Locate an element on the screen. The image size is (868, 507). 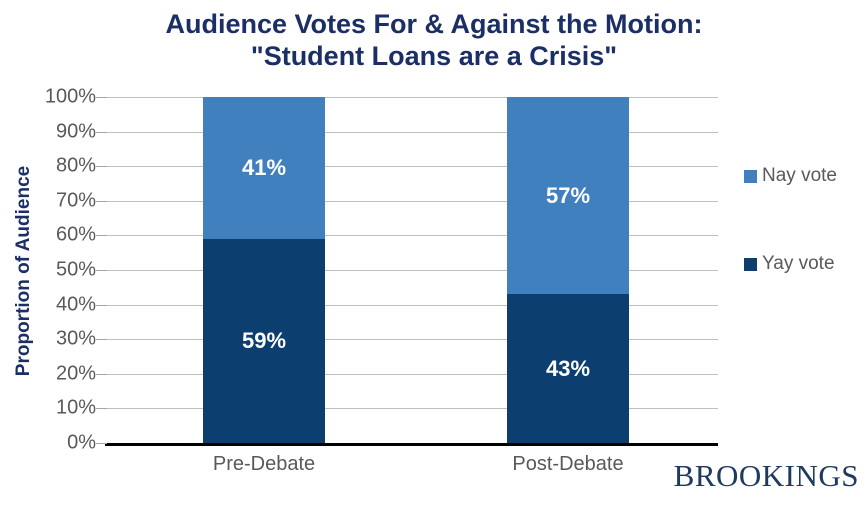
legend-item-nay: Nay vote is located at coordinates (790, 176).